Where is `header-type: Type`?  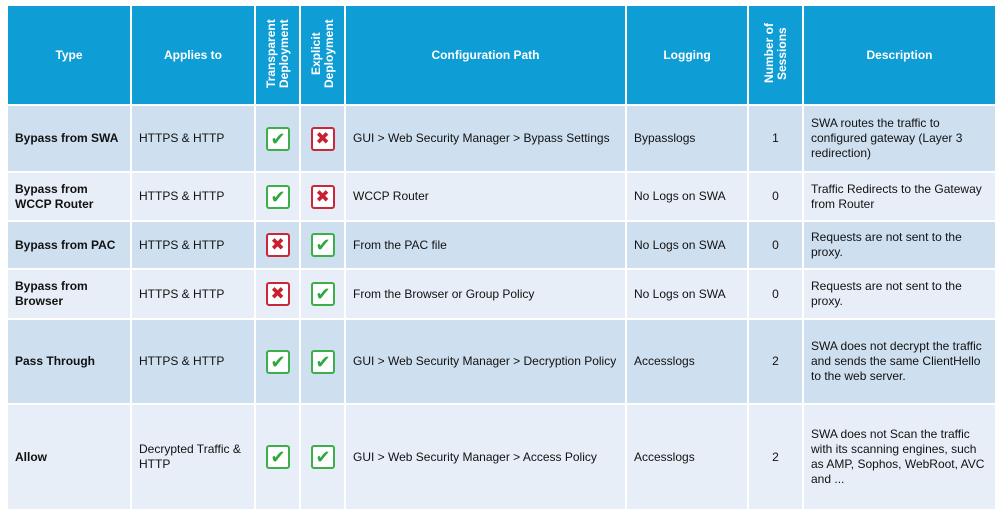
header-type: Type is located at coordinates (69, 55).